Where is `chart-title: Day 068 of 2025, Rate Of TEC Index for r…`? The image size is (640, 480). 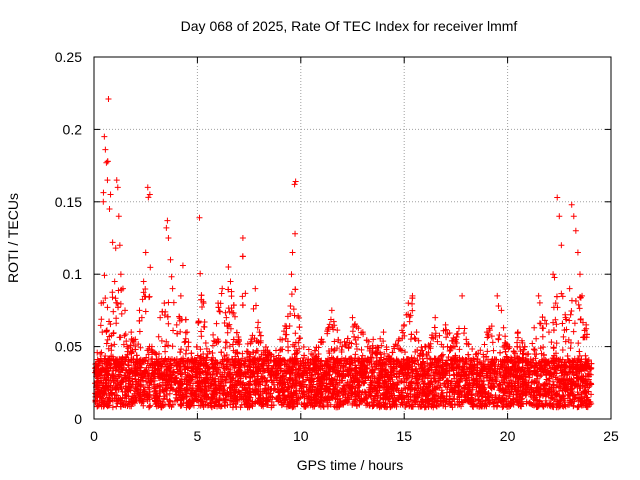
chart-title: Day 068 of 2025, Rate Of TEC Index for r… is located at coordinates (349, 26).